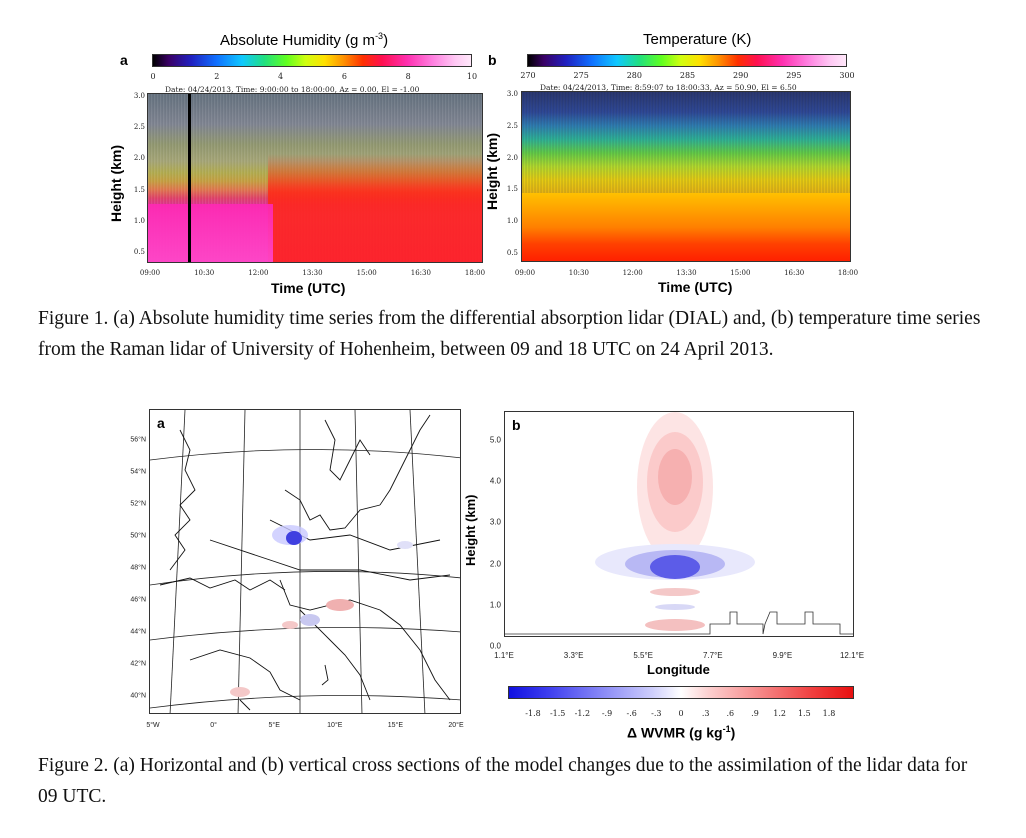  Describe the element at coordinates (304, 40) in the screenshot. I see `humidity-title: Absolute Humidity (g m-3)` at that location.